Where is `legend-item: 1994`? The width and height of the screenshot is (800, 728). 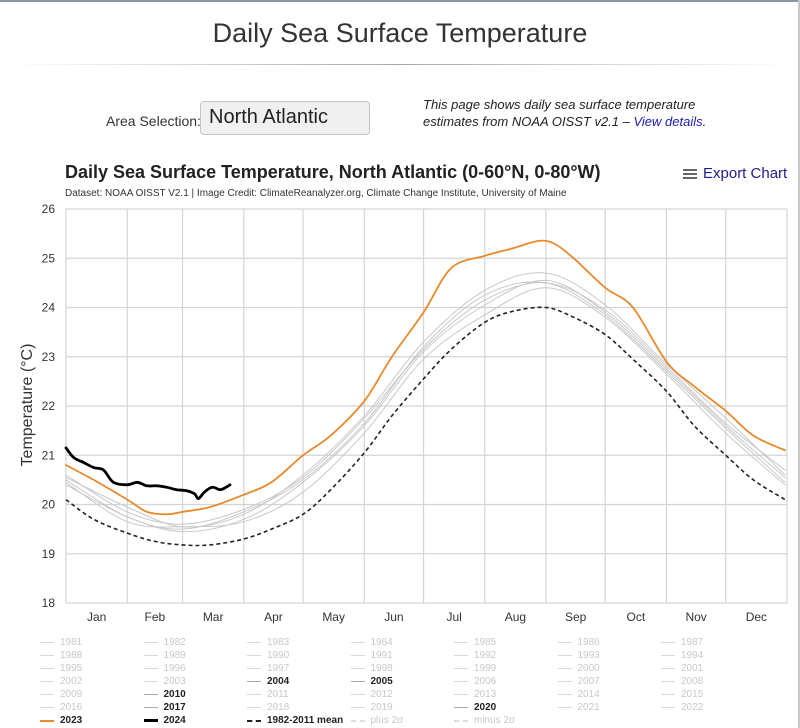
legend-item: 1994 is located at coordinates (713, 655).